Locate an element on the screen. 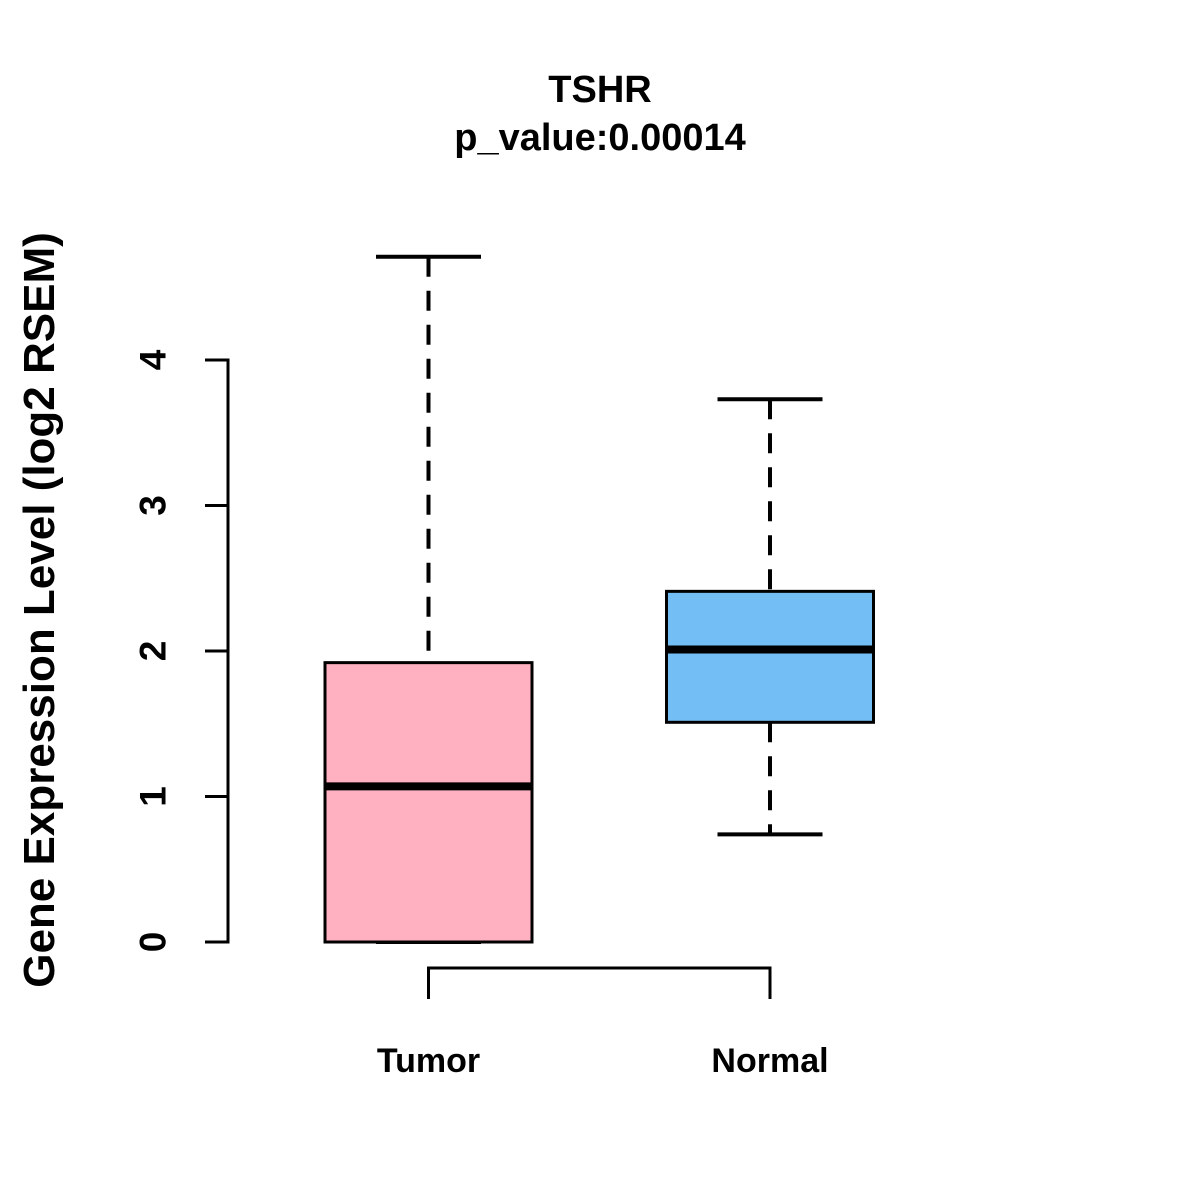 Image resolution: width=1200 pixels, height=1200 pixels. y-axis-tick-label: 0 is located at coordinates (153, 942).